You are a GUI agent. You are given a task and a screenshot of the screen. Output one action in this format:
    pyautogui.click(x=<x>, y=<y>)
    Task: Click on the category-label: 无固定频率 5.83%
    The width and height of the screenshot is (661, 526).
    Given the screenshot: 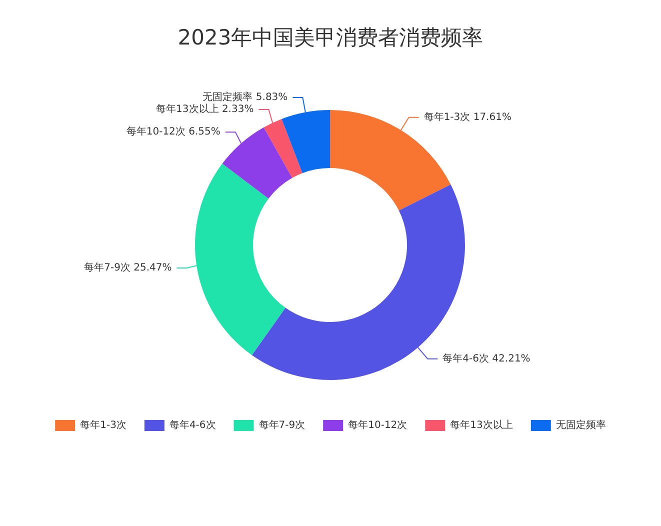 What is the action you would take?
    pyautogui.click(x=245, y=98)
    